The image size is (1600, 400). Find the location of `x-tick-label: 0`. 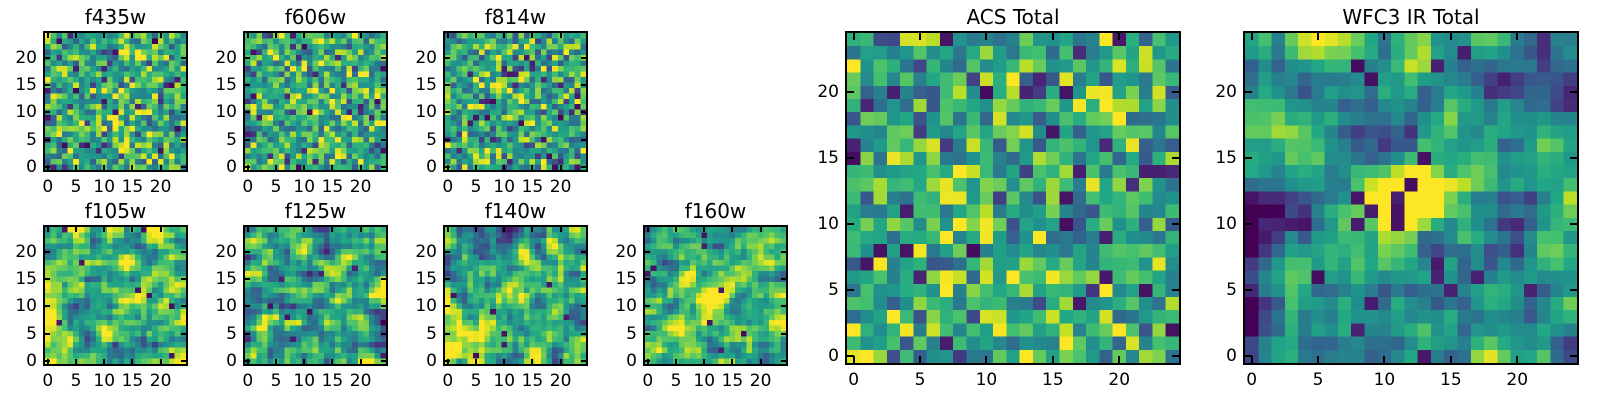

x-tick-label: 0 is located at coordinates (48, 187).